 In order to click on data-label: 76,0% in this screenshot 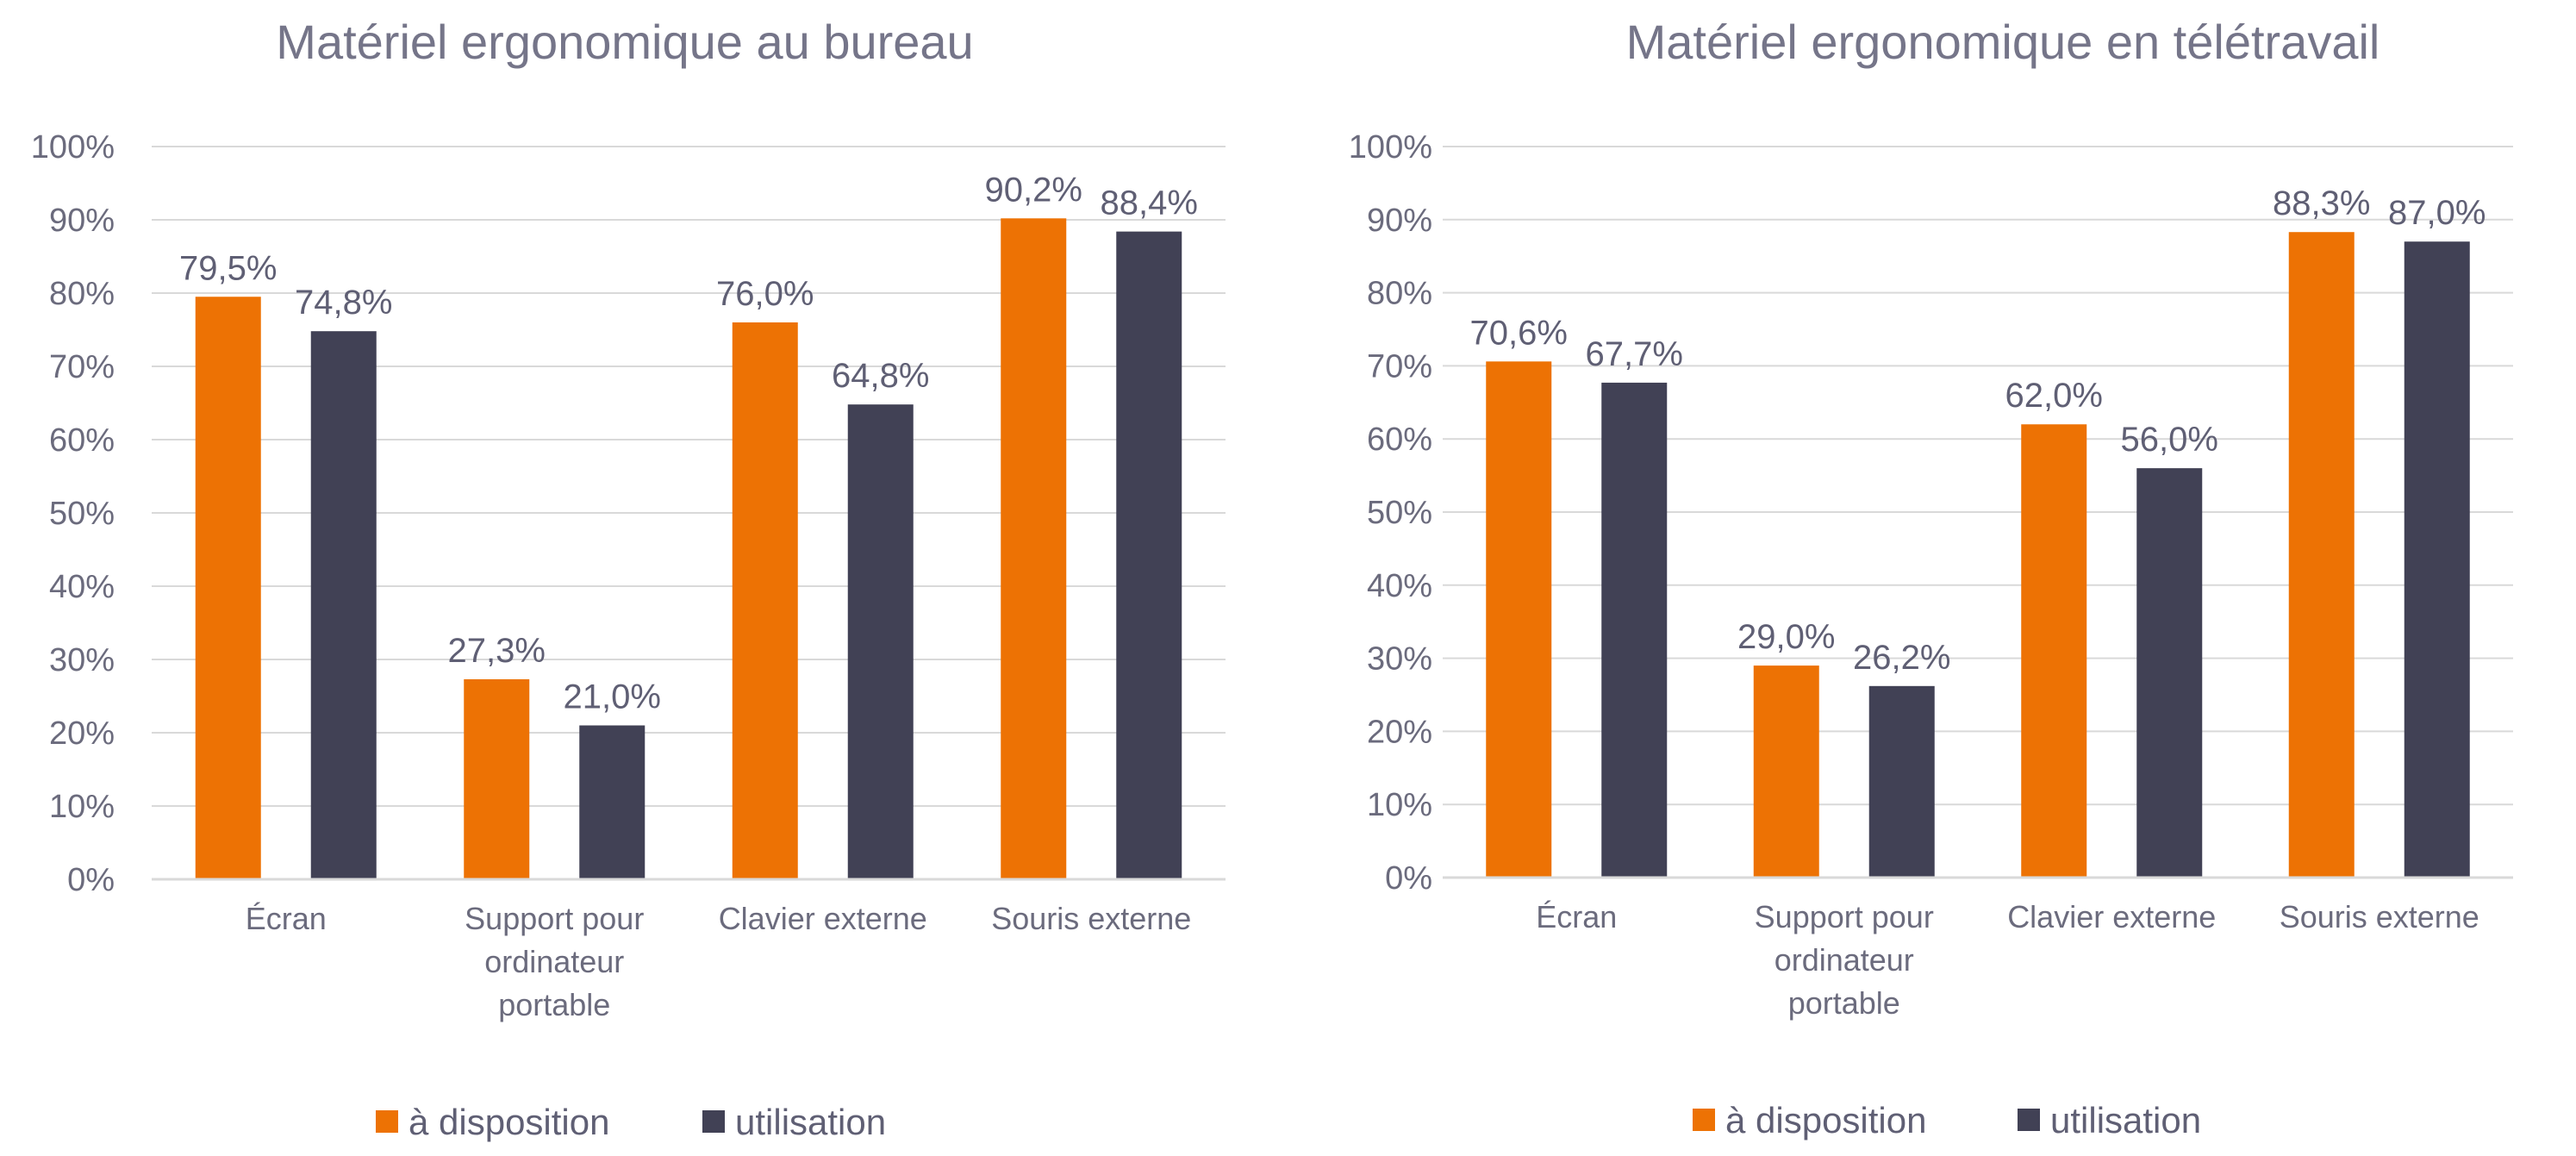, I will do `click(765, 294)`.